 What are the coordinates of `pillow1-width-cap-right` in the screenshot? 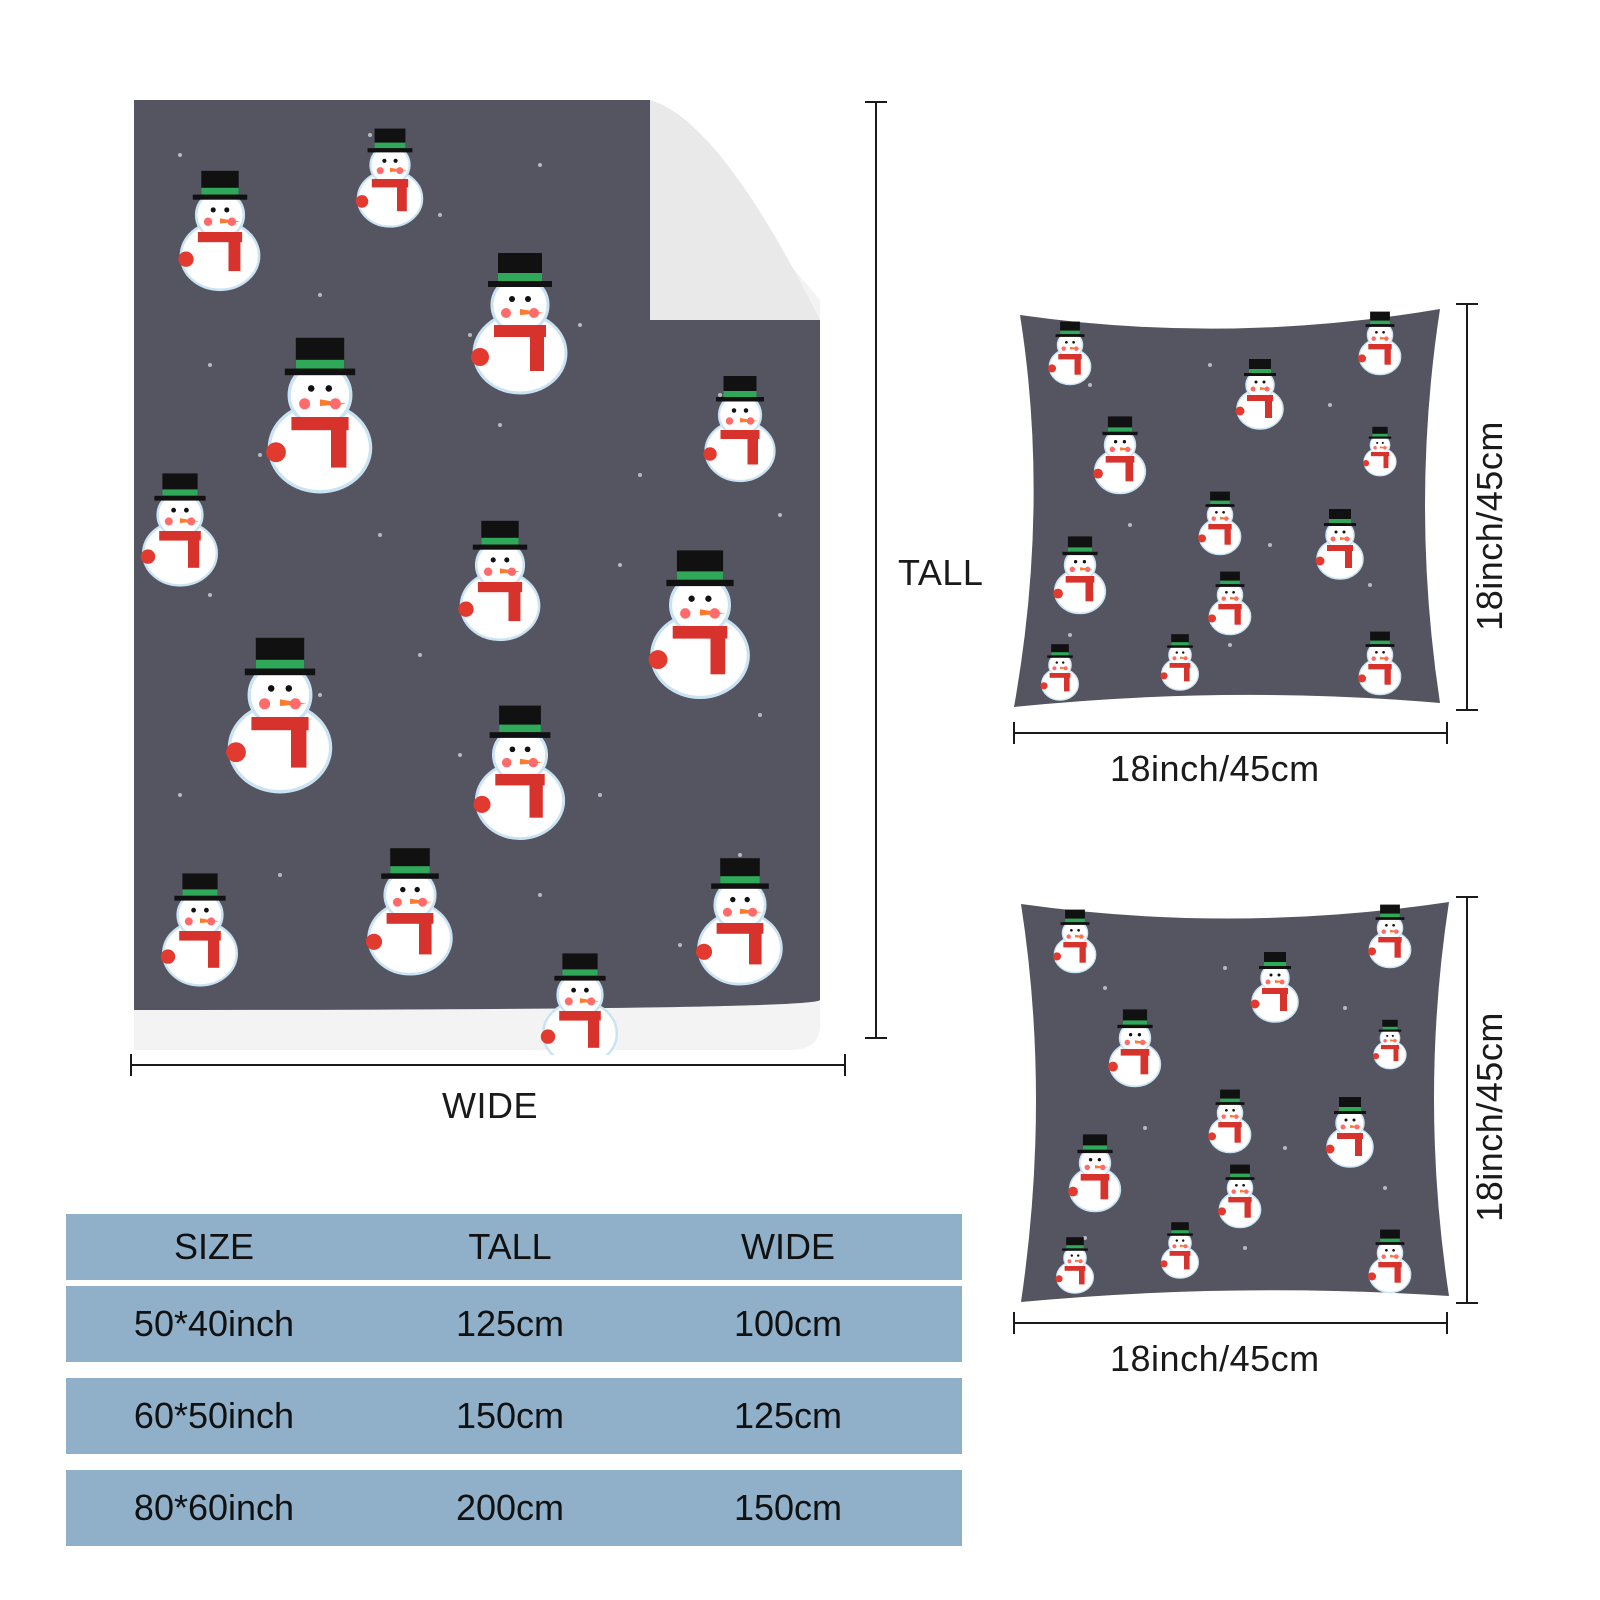 It's located at (1447, 733).